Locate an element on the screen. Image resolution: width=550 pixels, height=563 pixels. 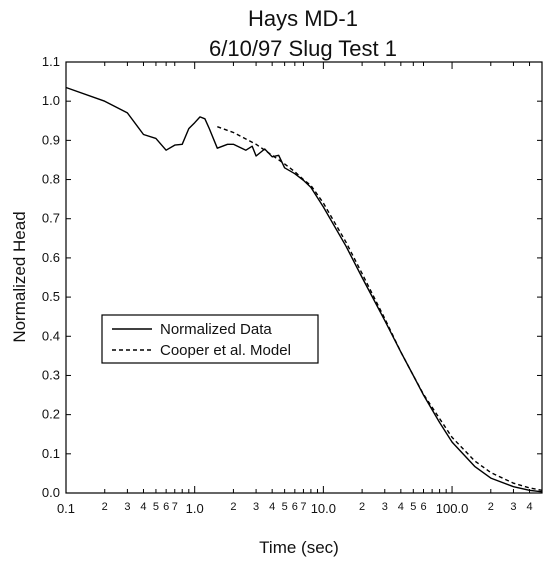
legend-label-cooper-model: Cooper et al. Model is located at coordinates (225, 350).